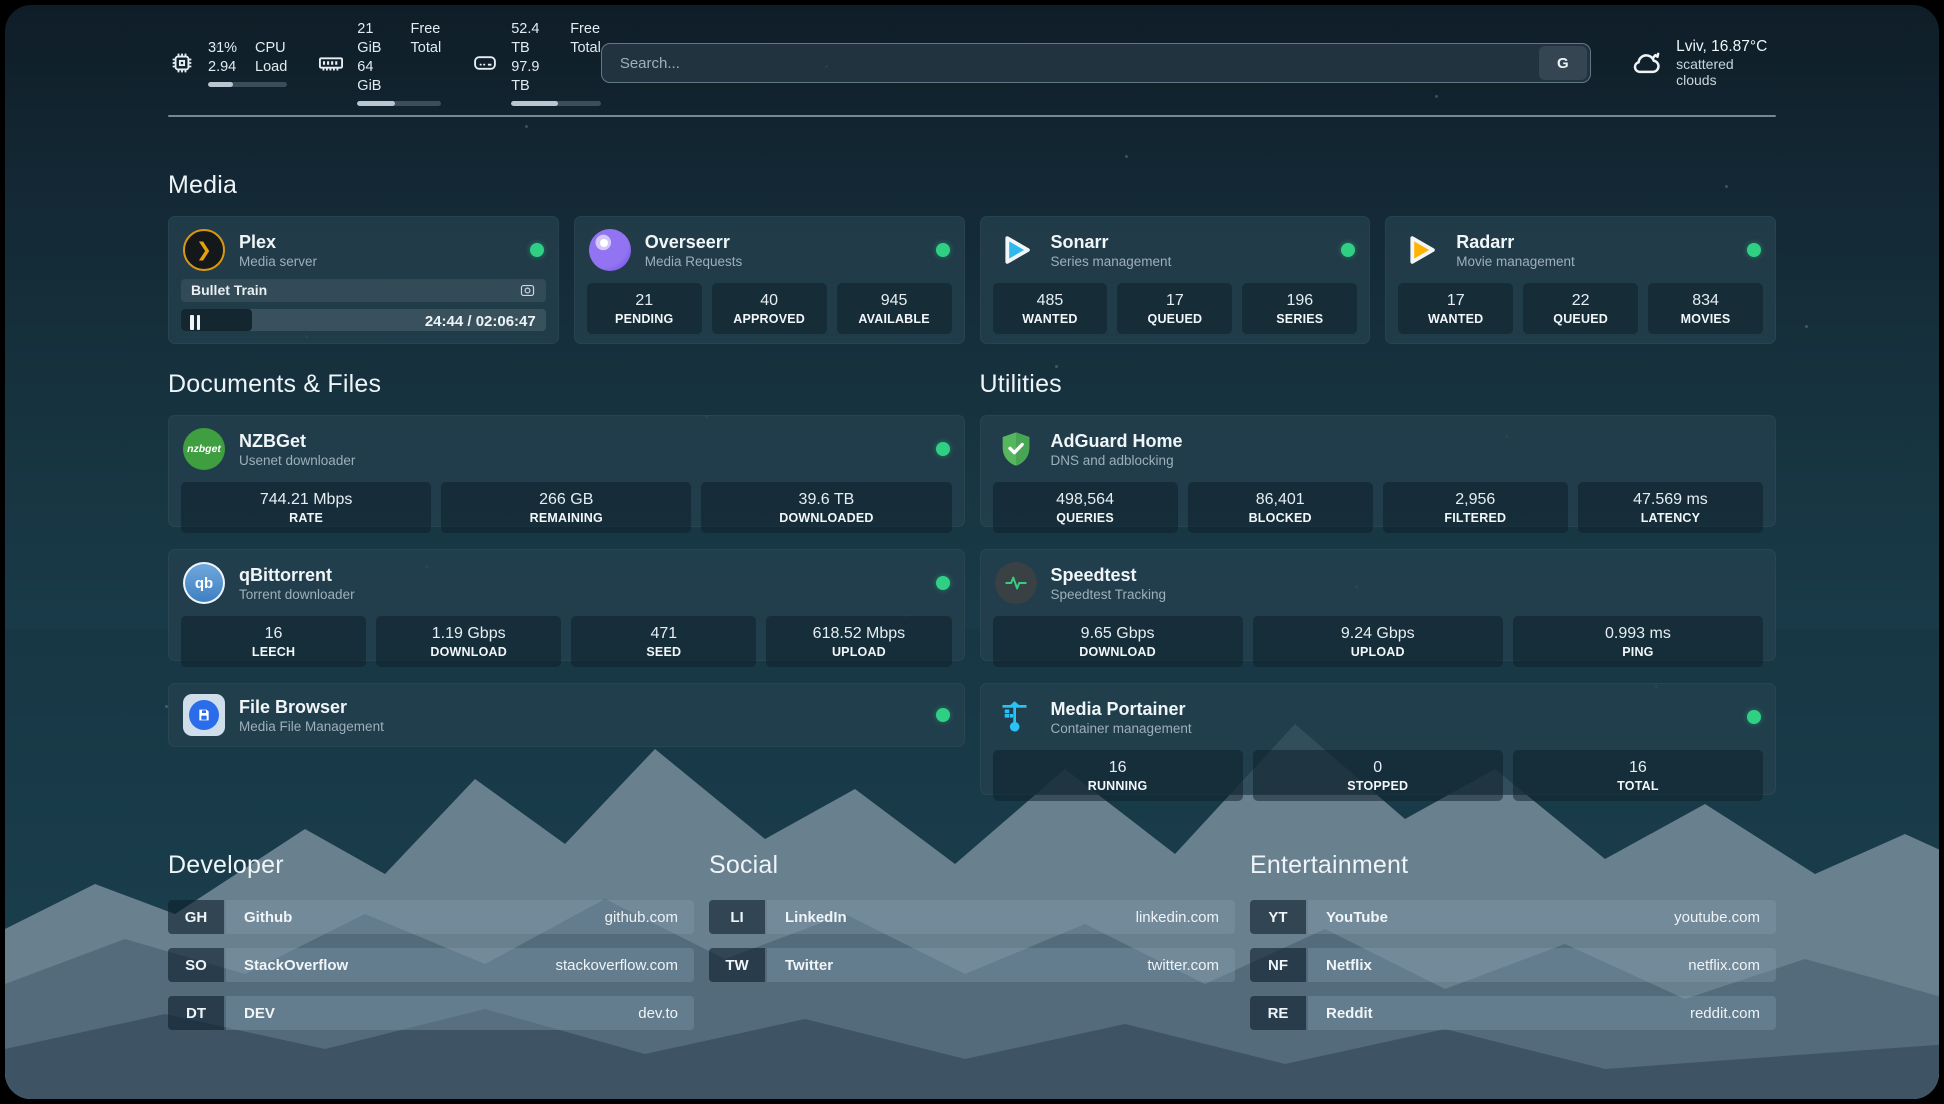 The width and height of the screenshot is (1944, 1104). What do you see at coordinates (1177, 917) in the screenshot?
I see `link-url: linkedin.com` at bounding box center [1177, 917].